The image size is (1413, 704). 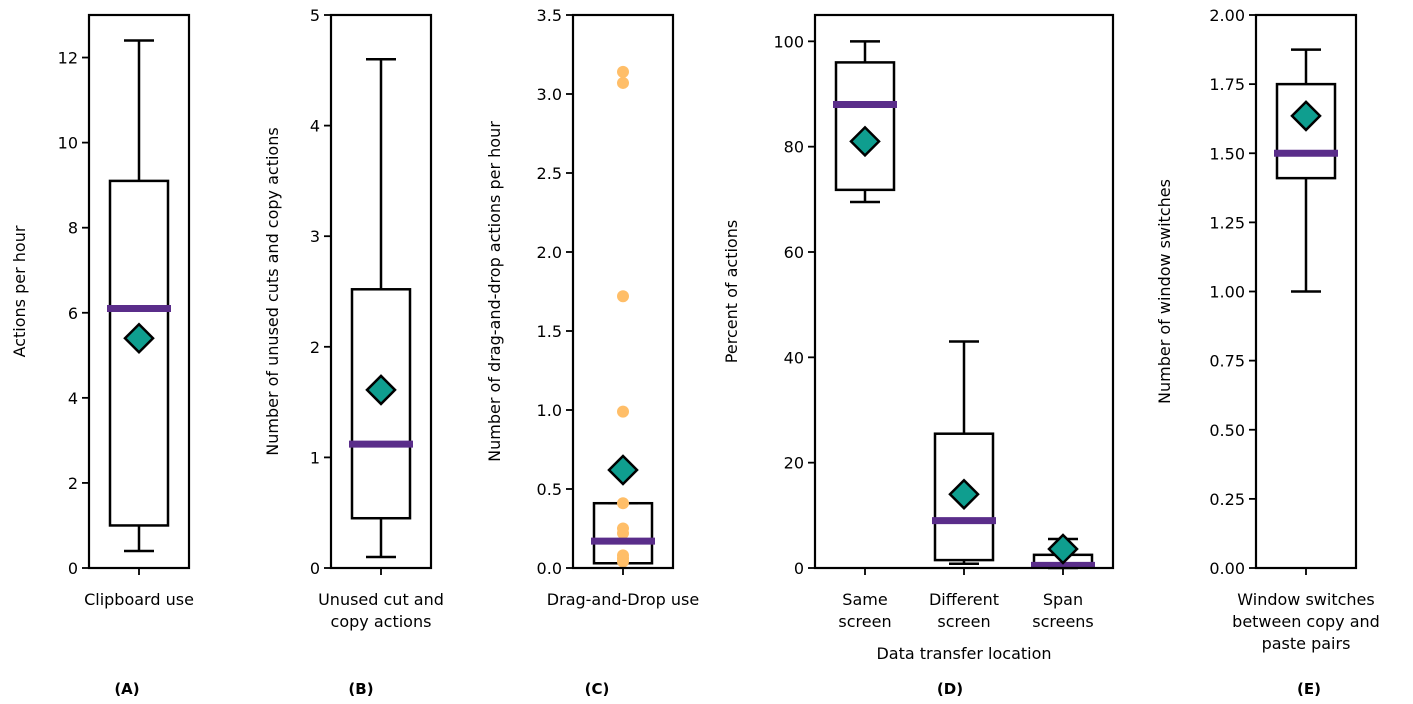 What do you see at coordinates (963, 653) in the screenshot?
I see `x-axis-label: Data transfer location` at bounding box center [963, 653].